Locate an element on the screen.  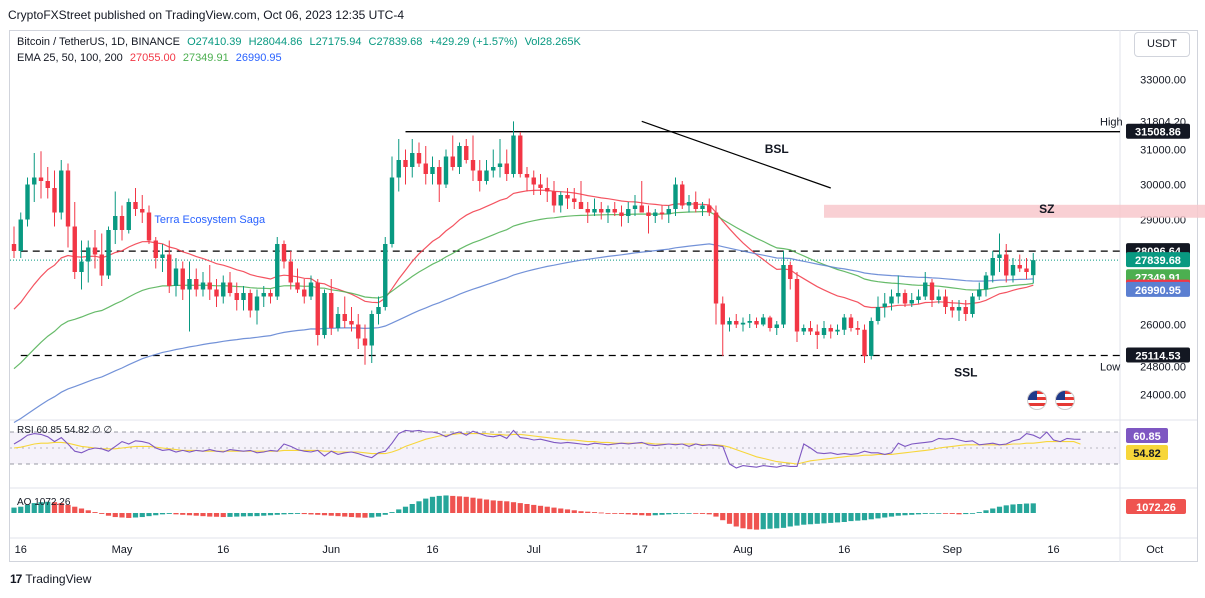
low-value: L27175.94 is located at coordinates (335, 42).